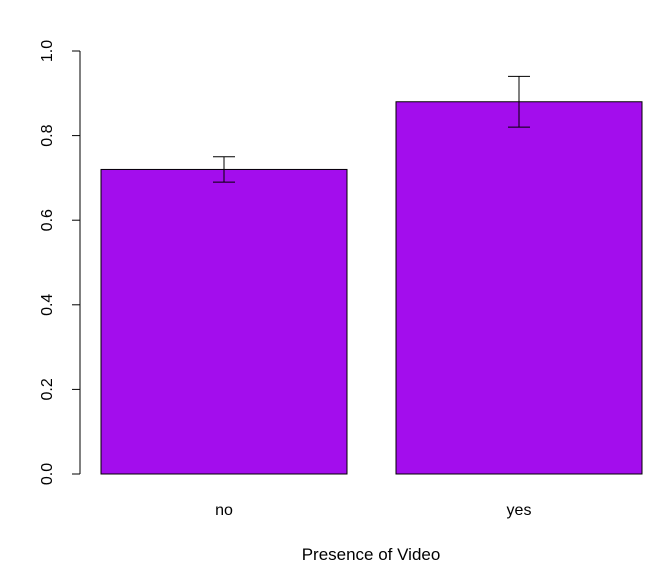 The width and height of the screenshot is (670, 580). I want to click on x-tick-label-no: no, so click(224, 510).